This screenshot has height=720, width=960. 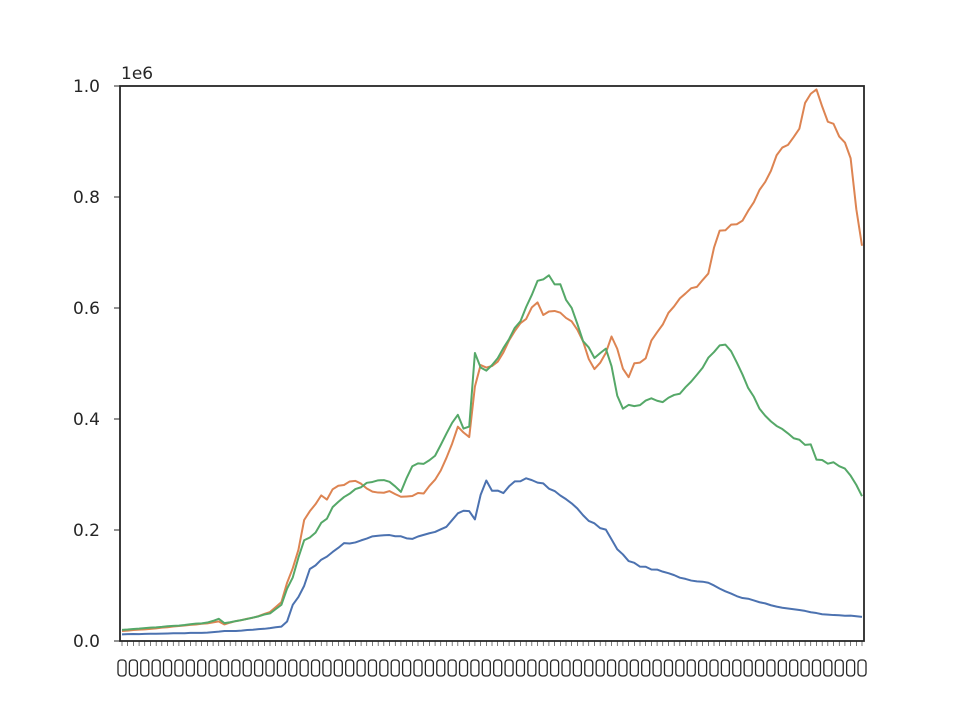 I want to click on y-offset-label: 1e6, so click(x=137, y=74).